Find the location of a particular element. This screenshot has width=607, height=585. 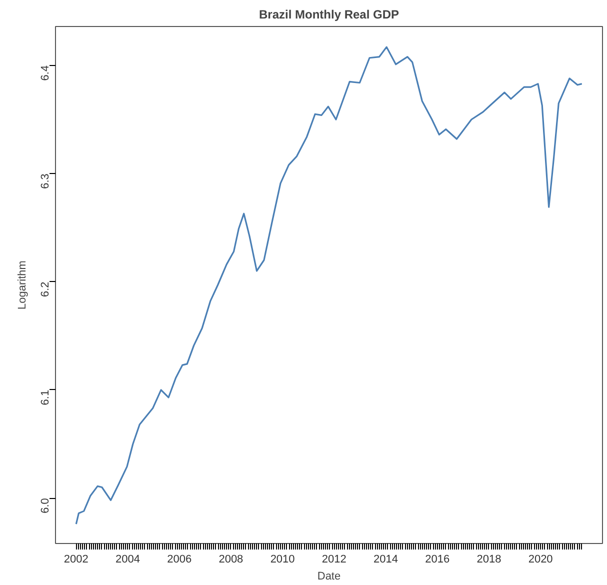

x-tick-label: 2008 is located at coordinates (231, 560).